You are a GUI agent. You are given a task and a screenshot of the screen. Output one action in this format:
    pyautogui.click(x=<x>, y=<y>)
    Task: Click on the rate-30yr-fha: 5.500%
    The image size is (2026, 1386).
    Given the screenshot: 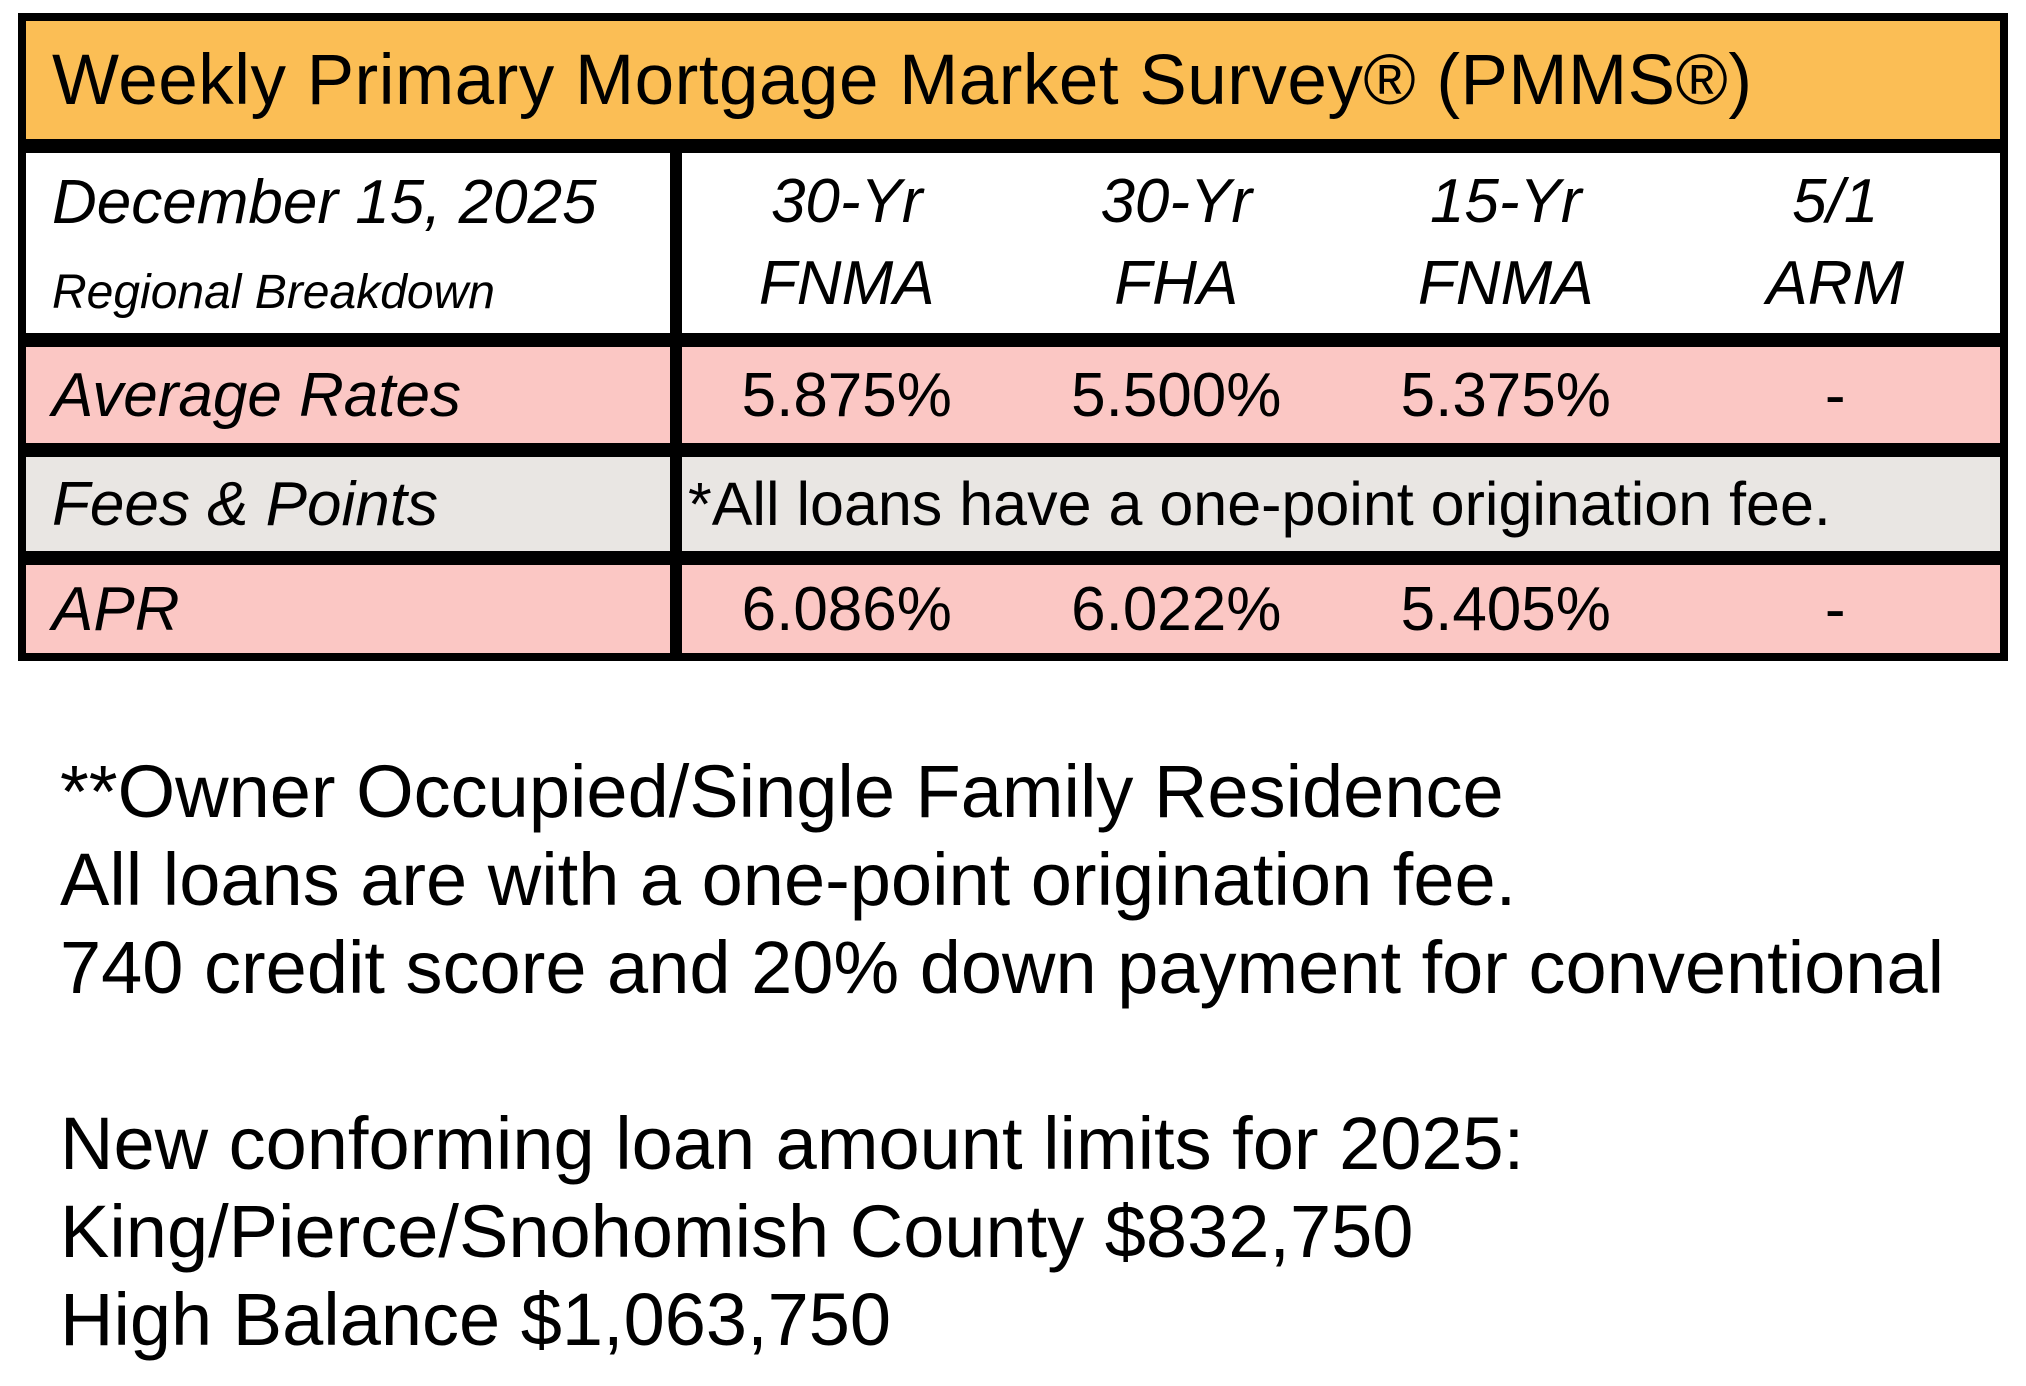 What is the action you would take?
    pyautogui.click(x=1176, y=395)
    